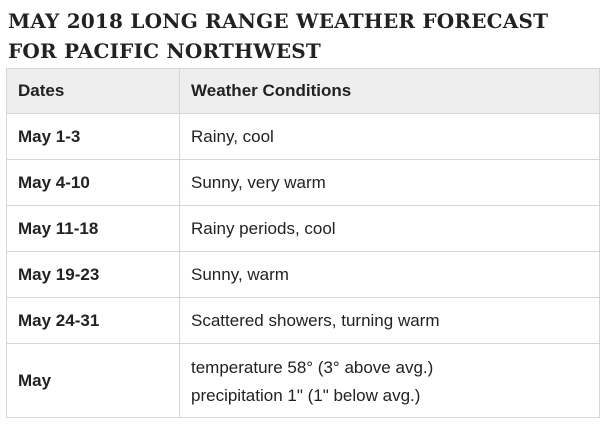 The image size is (600, 429). Describe the element at coordinates (93, 274) in the screenshot. I see `date-cell: May 19-23` at that location.